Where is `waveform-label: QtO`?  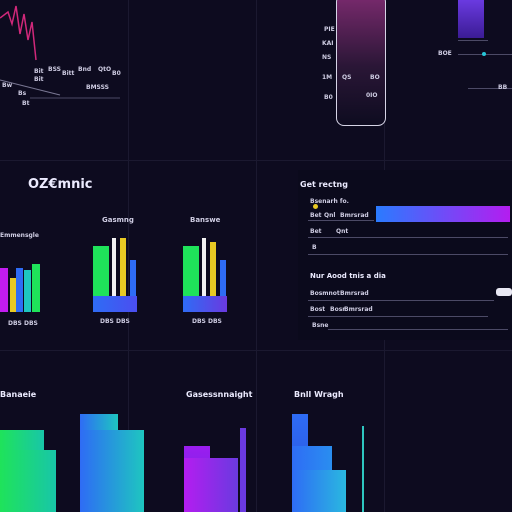 waveform-label: QtO is located at coordinates (104, 69).